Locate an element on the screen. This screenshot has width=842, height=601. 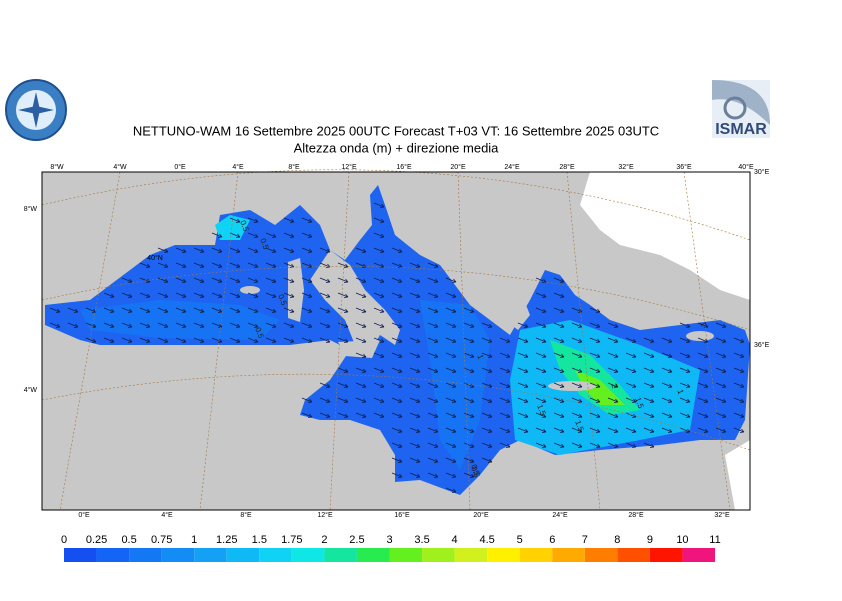
graticule-label: 4°W is located at coordinates (31, 390).